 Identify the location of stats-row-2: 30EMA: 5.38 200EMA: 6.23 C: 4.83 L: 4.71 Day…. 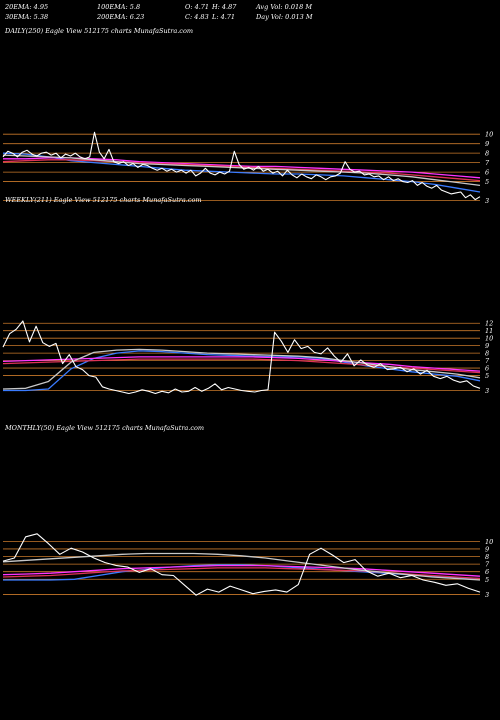
(159, 17).